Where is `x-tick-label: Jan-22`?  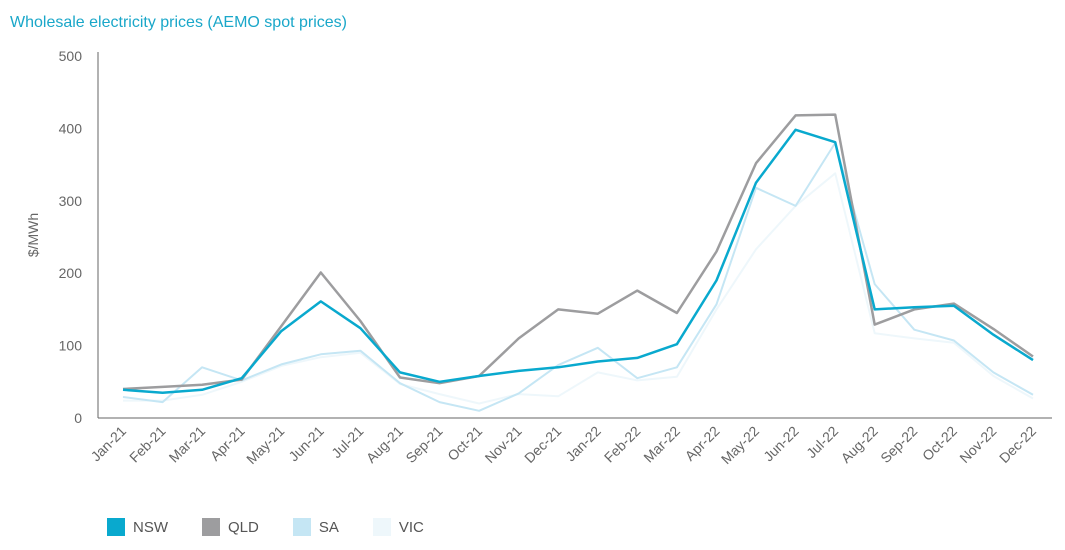
x-tick-label: Jan-22 is located at coordinates (583, 444).